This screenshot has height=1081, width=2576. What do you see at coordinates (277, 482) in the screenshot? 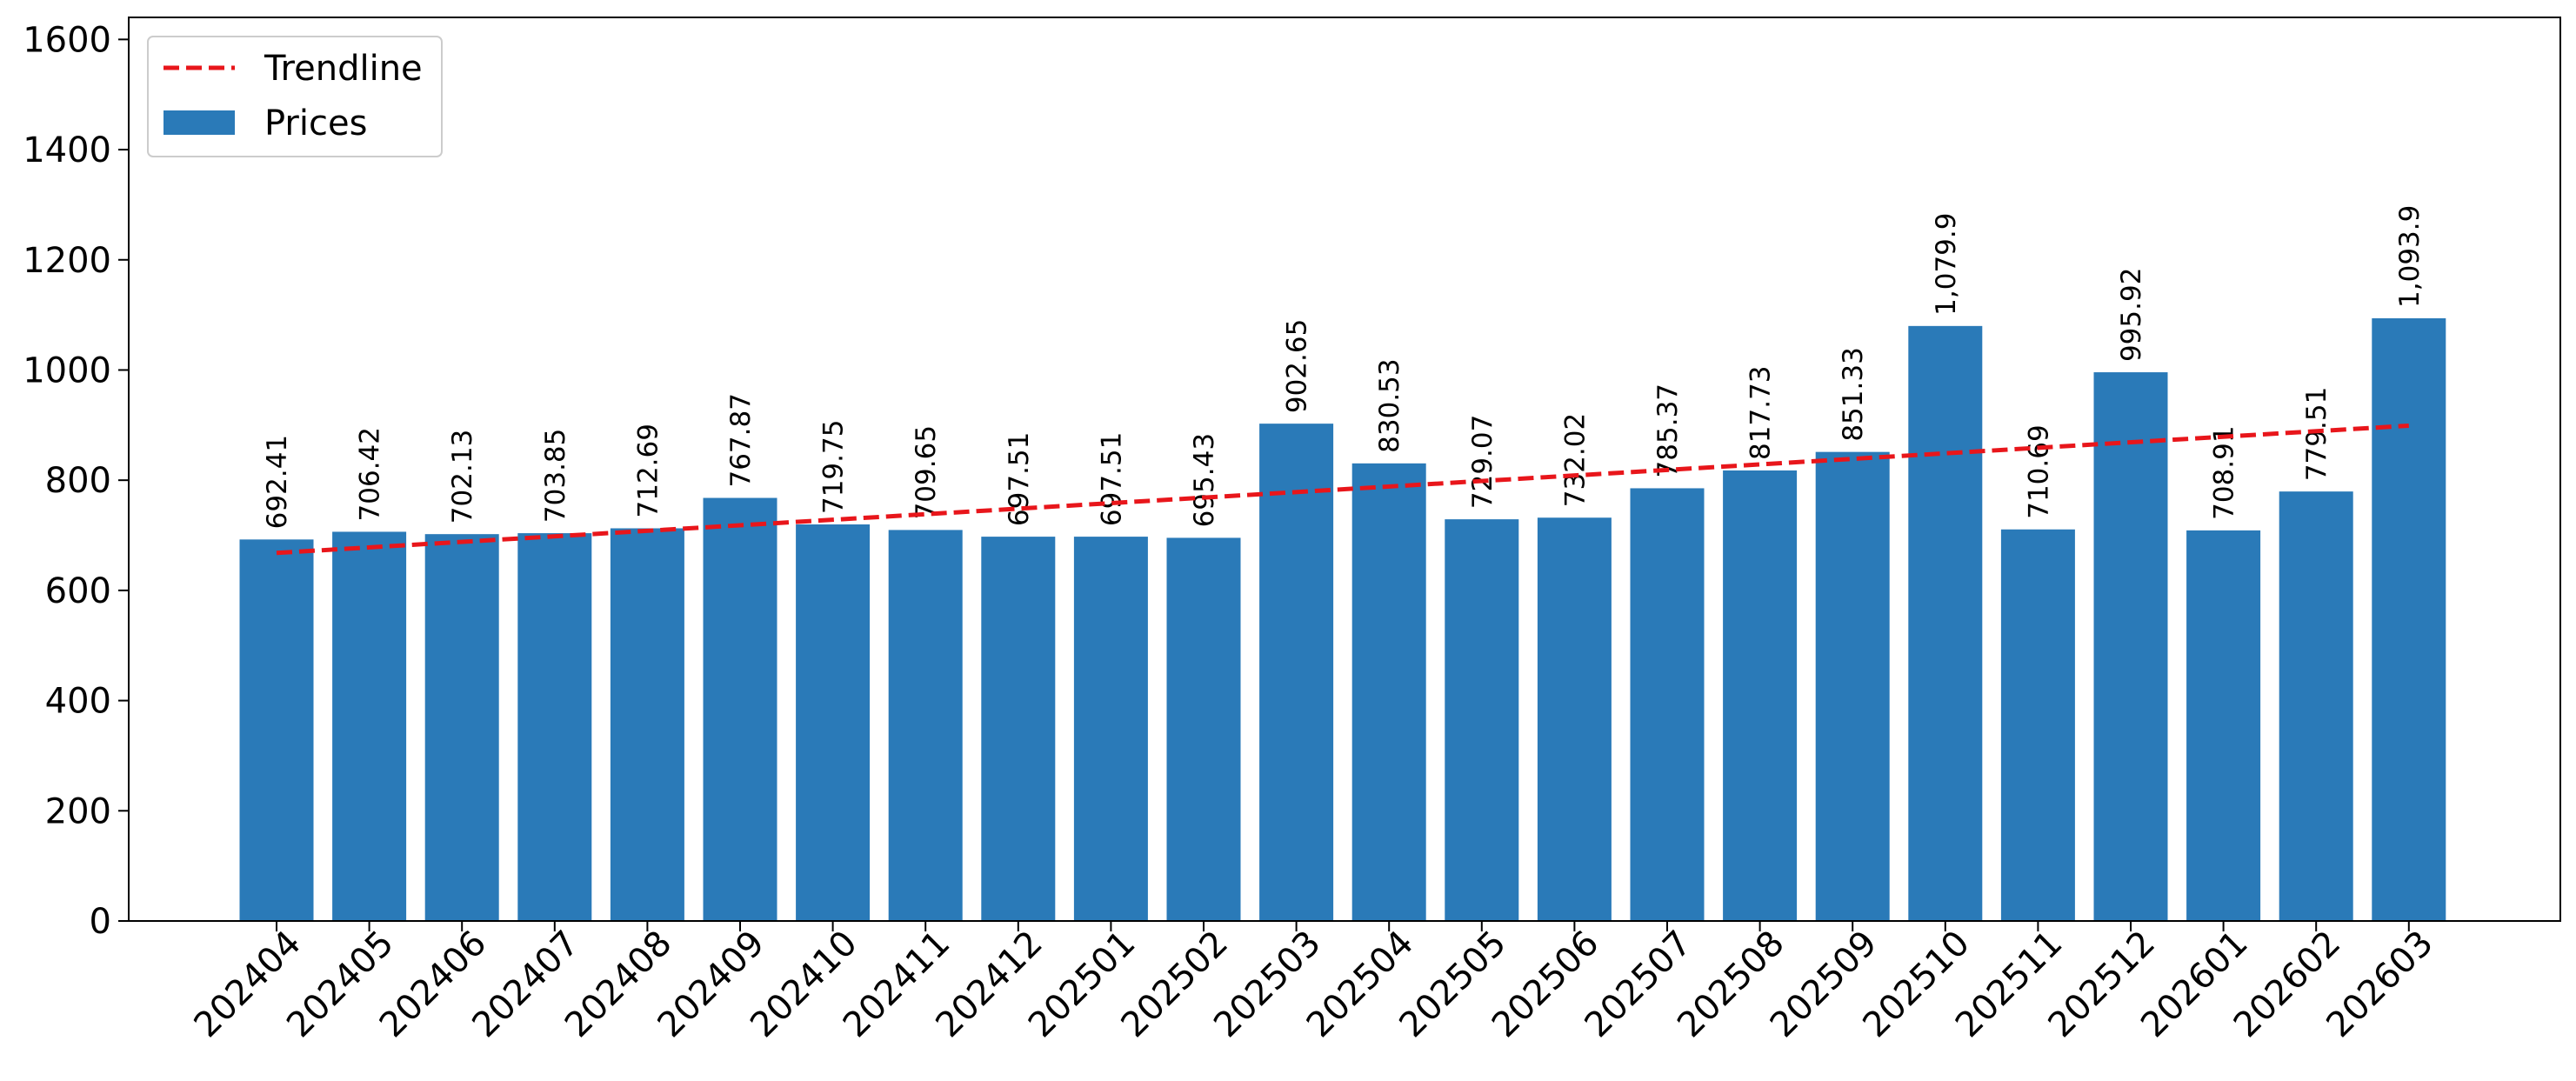
I see `bar-value-label: 692.41` at bounding box center [277, 482].